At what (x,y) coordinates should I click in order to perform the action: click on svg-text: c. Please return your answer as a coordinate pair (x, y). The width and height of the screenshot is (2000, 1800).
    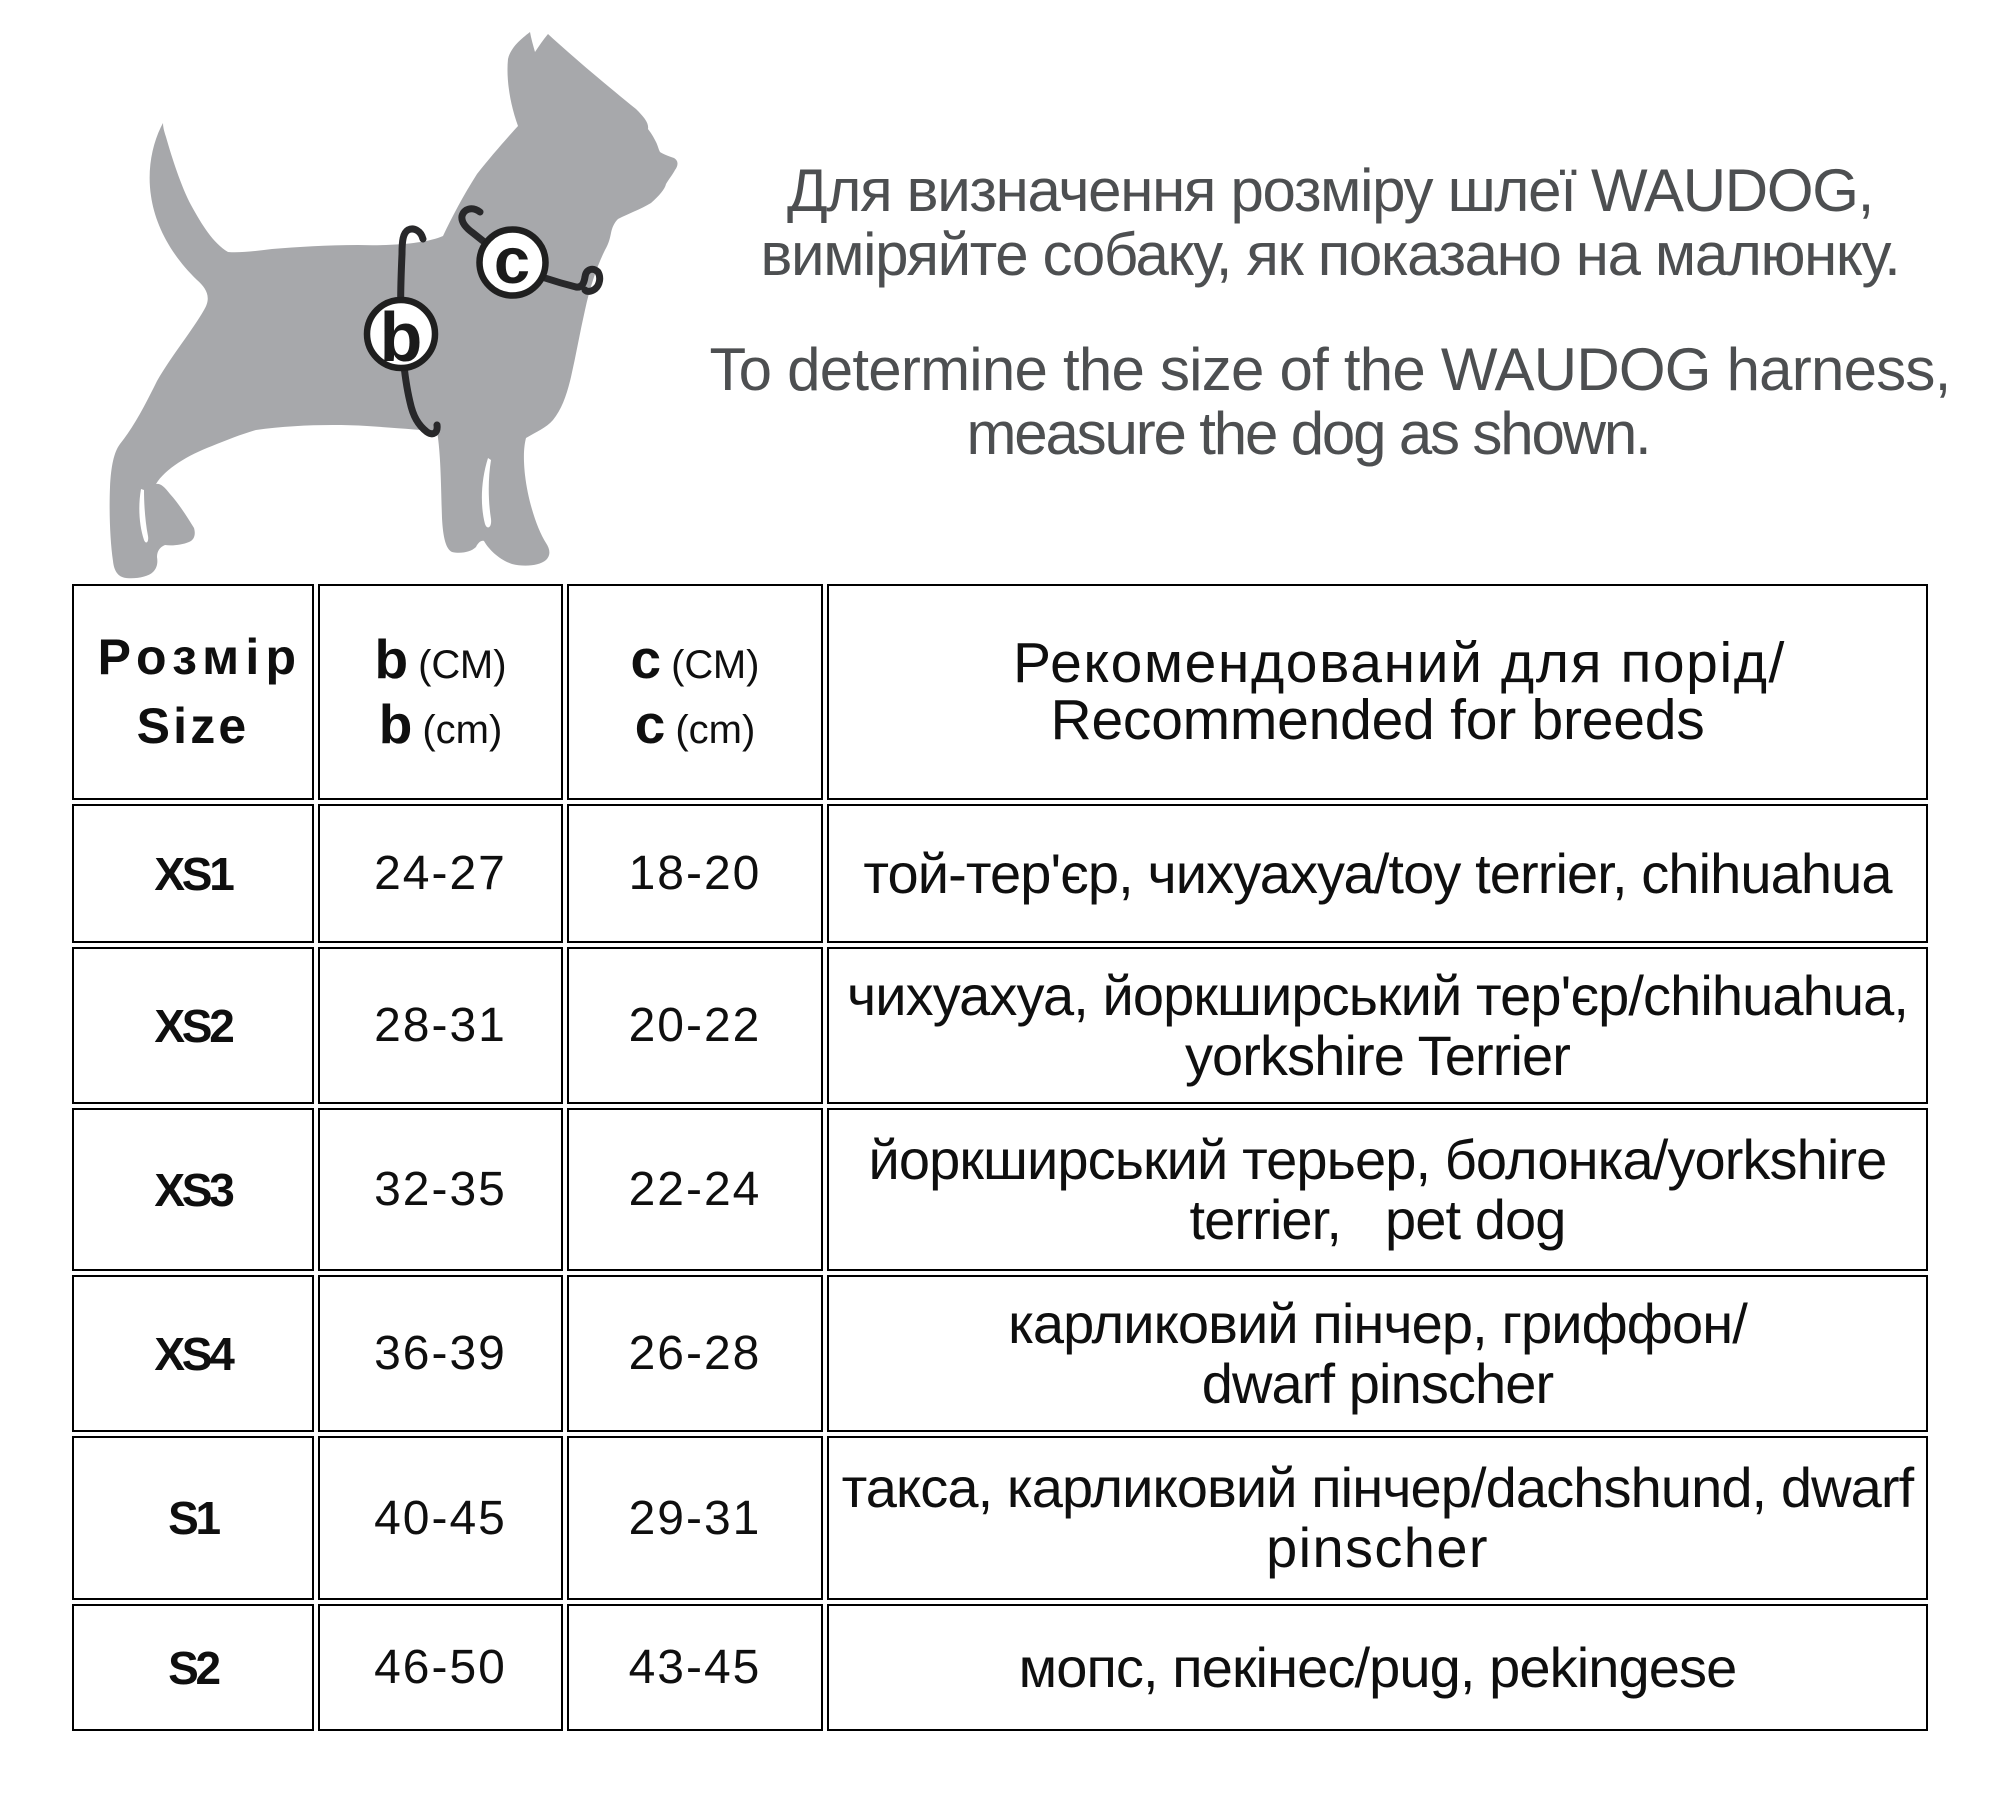
    Looking at the image, I should click on (512, 260).